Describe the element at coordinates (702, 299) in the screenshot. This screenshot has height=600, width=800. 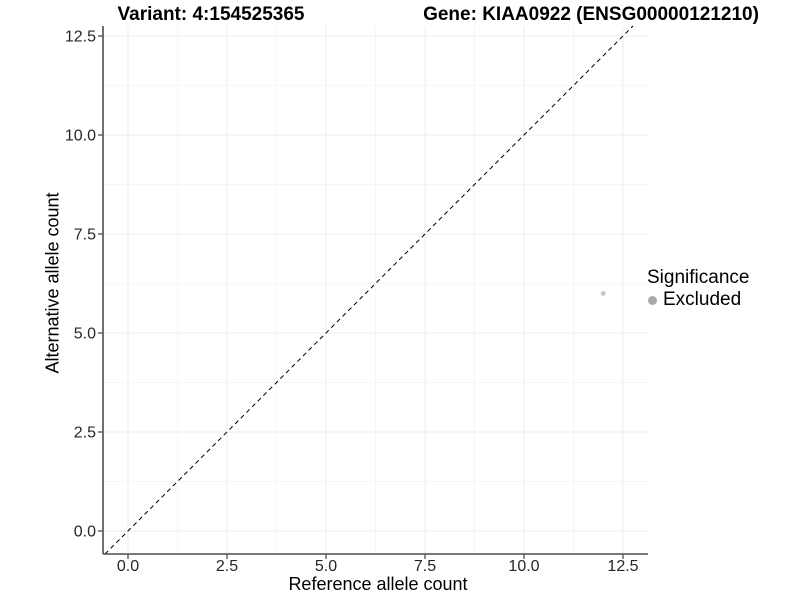
I see `legend-item-label: Excluded` at that location.